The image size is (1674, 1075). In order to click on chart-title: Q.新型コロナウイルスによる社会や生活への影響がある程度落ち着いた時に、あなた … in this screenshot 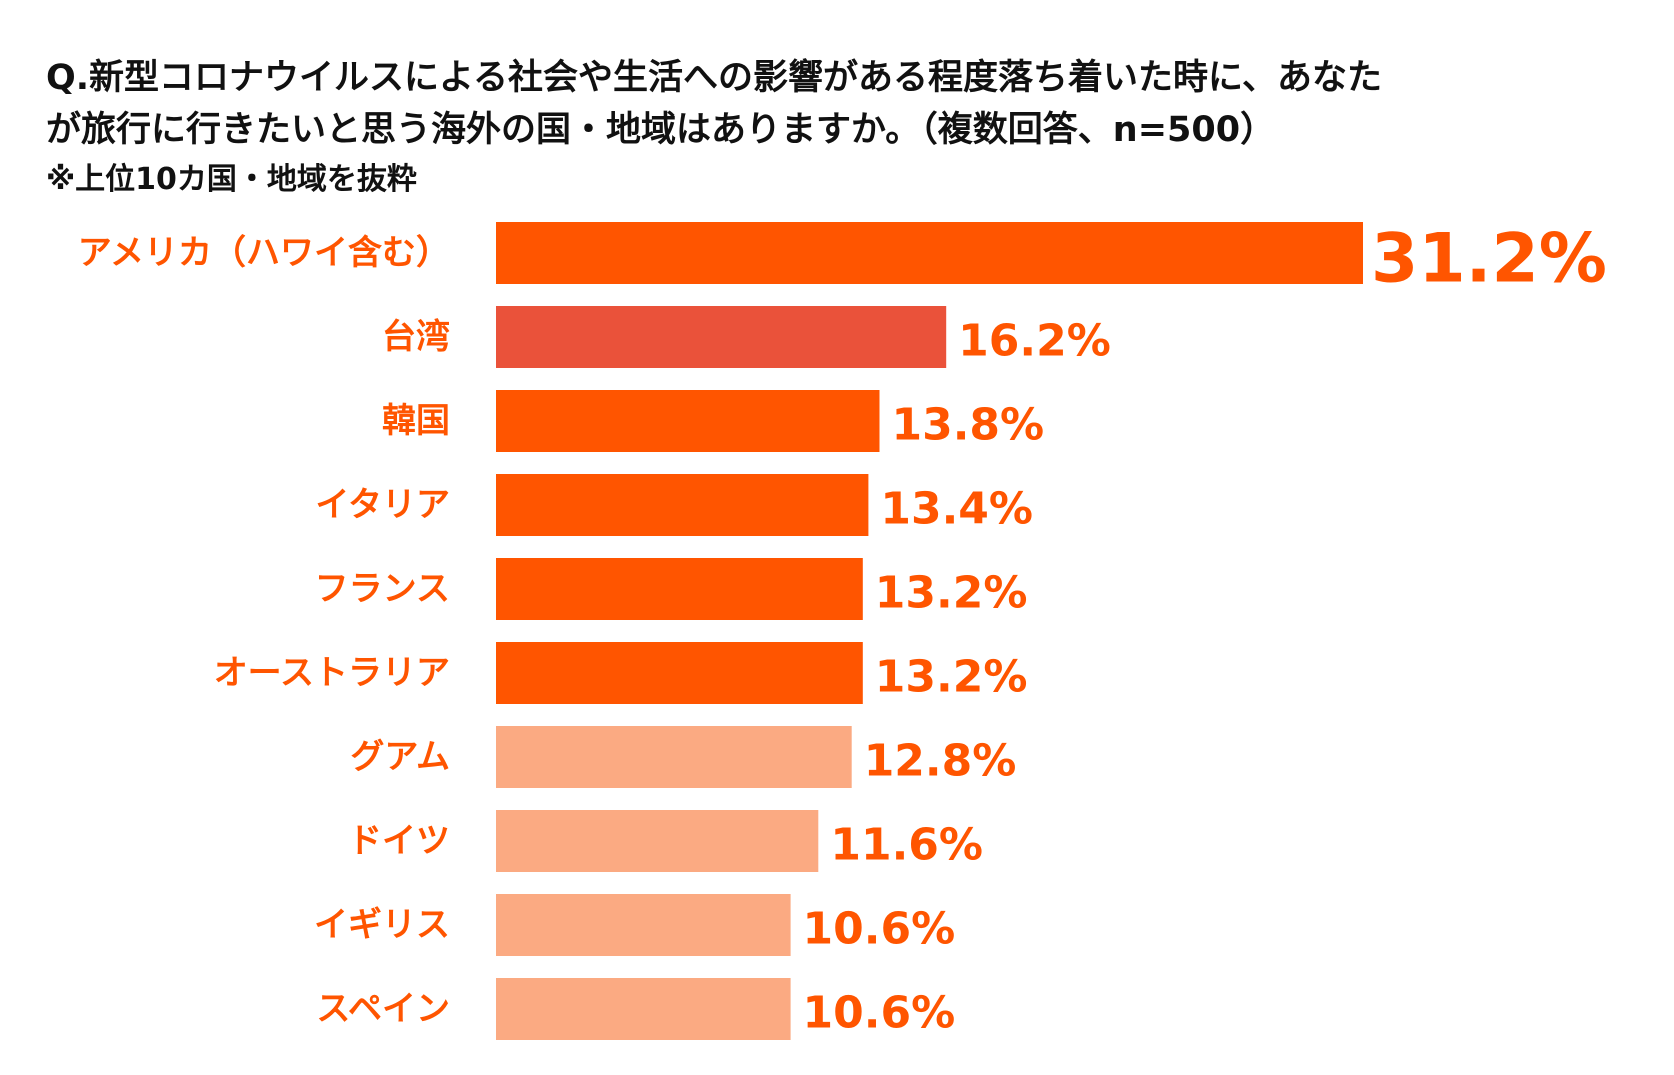, I will do `click(846, 104)`.